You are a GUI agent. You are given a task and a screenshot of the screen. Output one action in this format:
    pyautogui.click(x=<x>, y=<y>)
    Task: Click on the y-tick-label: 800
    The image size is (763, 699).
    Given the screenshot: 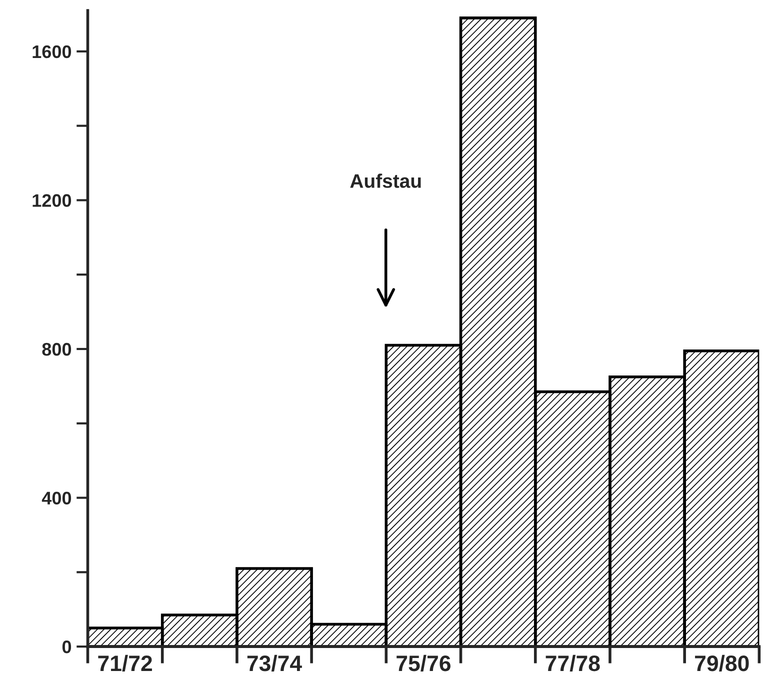 What is the action you would take?
    pyautogui.click(x=57, y=349)
    